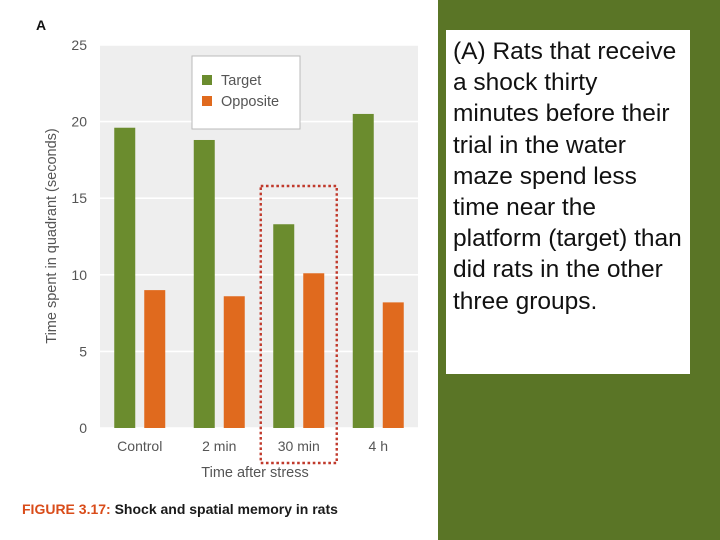  I want to click on y-tick-label: 10, so click(79, 275).